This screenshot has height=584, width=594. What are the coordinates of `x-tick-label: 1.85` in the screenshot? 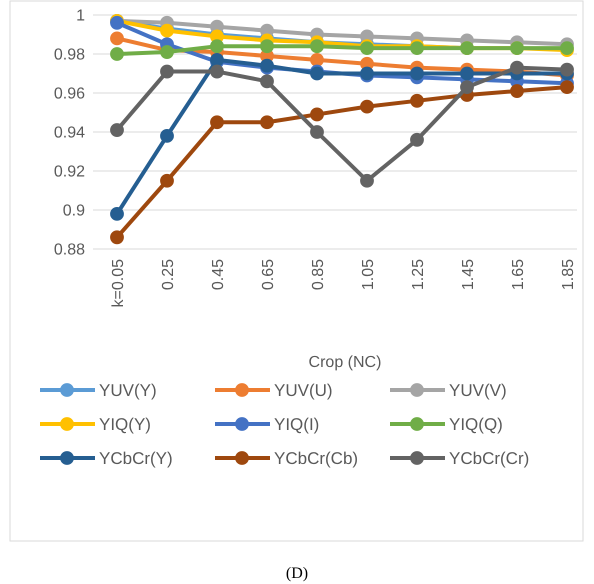 It's located at (568, 274).